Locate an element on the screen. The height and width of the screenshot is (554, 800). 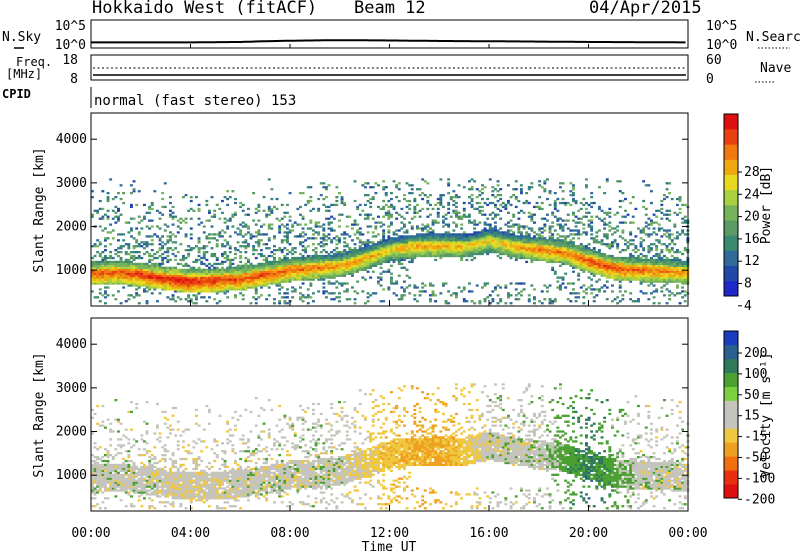
date-label: 04/Apr/2015 is located at coordinates (645, 9).